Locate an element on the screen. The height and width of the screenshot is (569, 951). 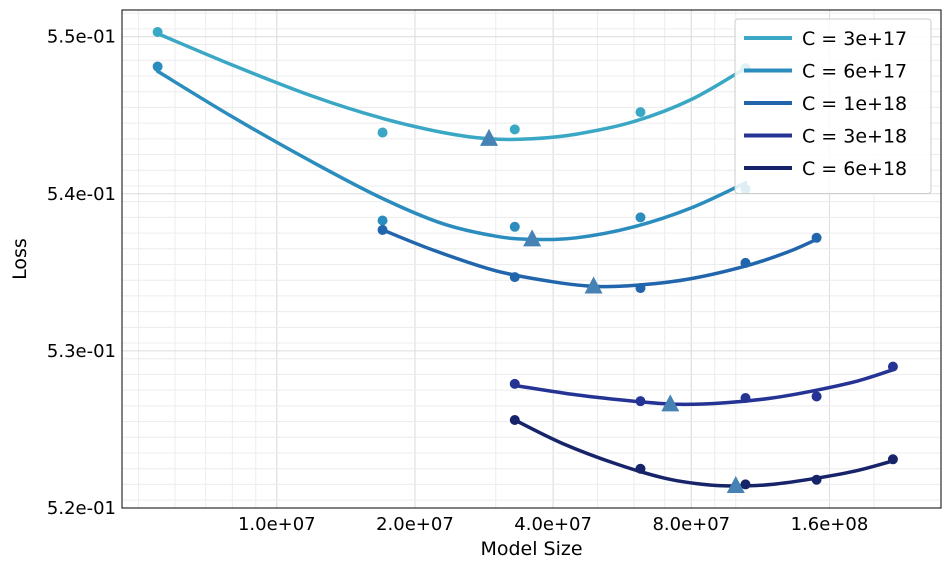
y-tick-label: 5.2e-01 is located at coordinates (81, 508).